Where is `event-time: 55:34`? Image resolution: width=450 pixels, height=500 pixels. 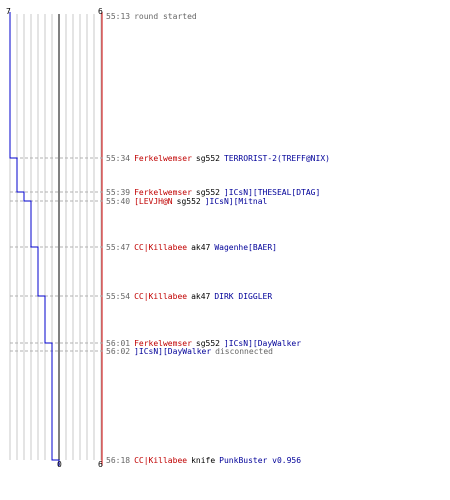 event-time: 55:34 is located at coordinates (118, 158).